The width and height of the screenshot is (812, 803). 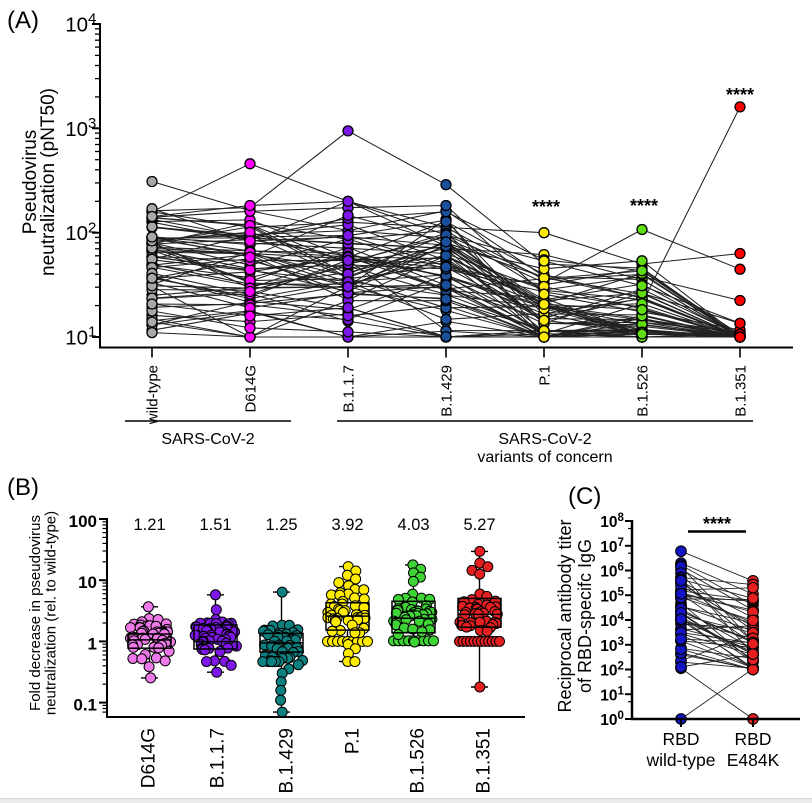 What do you see at coordinates (544, 457) in the screenshot?
I see `svg-text: variants of concern` at bounding box center [544, 457].